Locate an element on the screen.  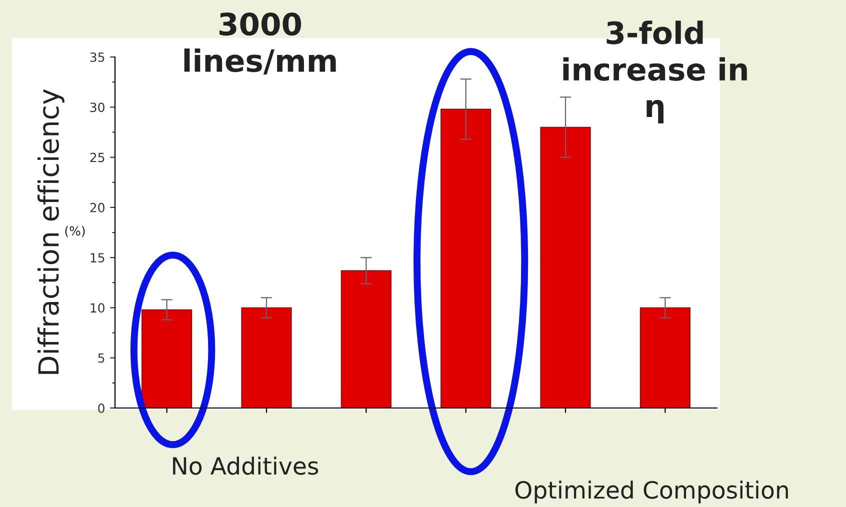
y-tick-label: 5 is located at coordinates (101, 358).